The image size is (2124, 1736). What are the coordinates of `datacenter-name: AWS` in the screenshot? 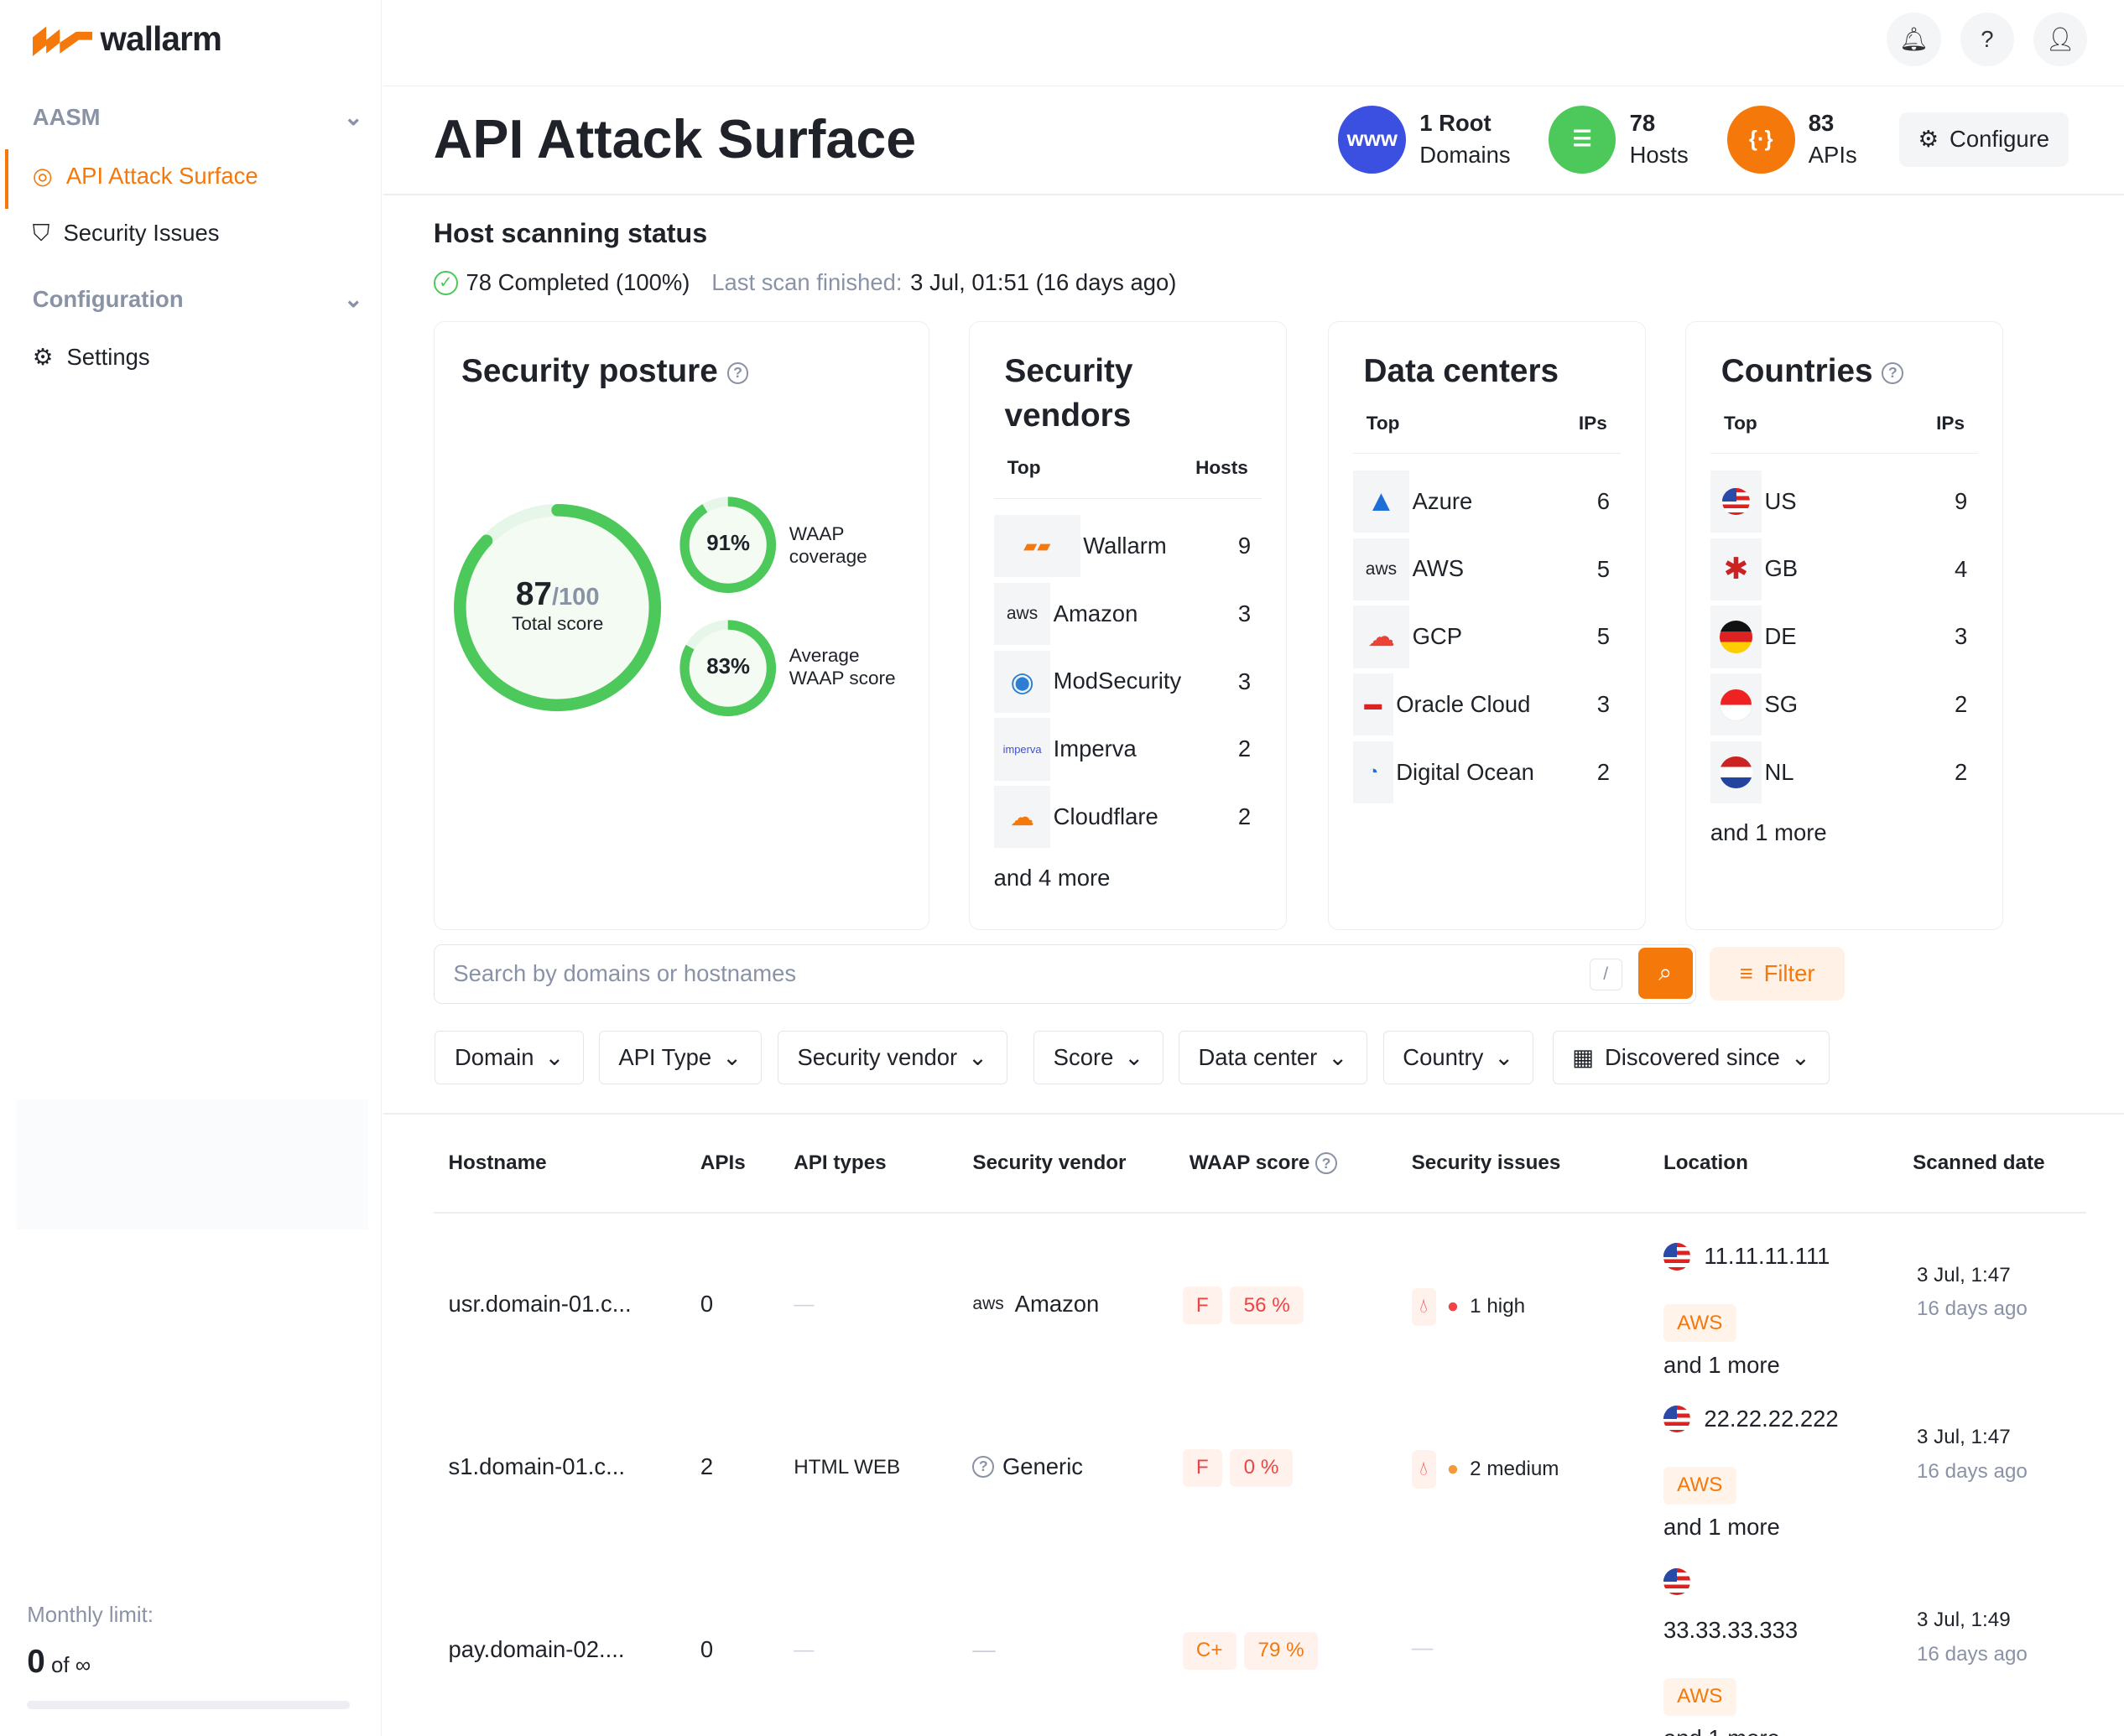 It's located at (1438, 568).